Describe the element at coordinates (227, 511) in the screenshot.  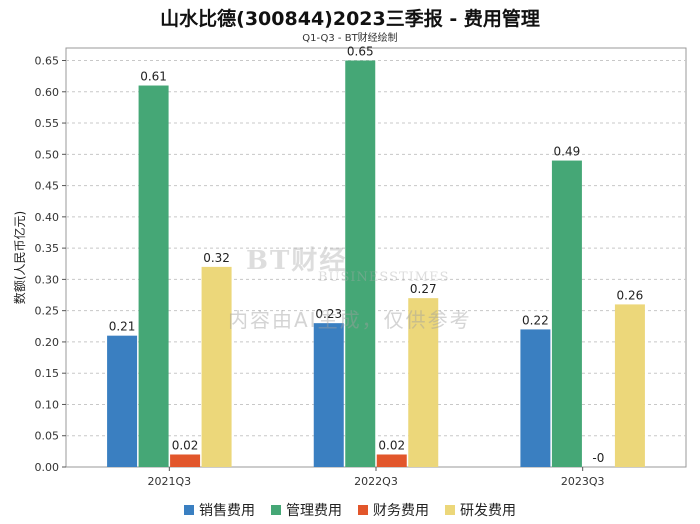
I see `legend-label: 销售费用` at that location.